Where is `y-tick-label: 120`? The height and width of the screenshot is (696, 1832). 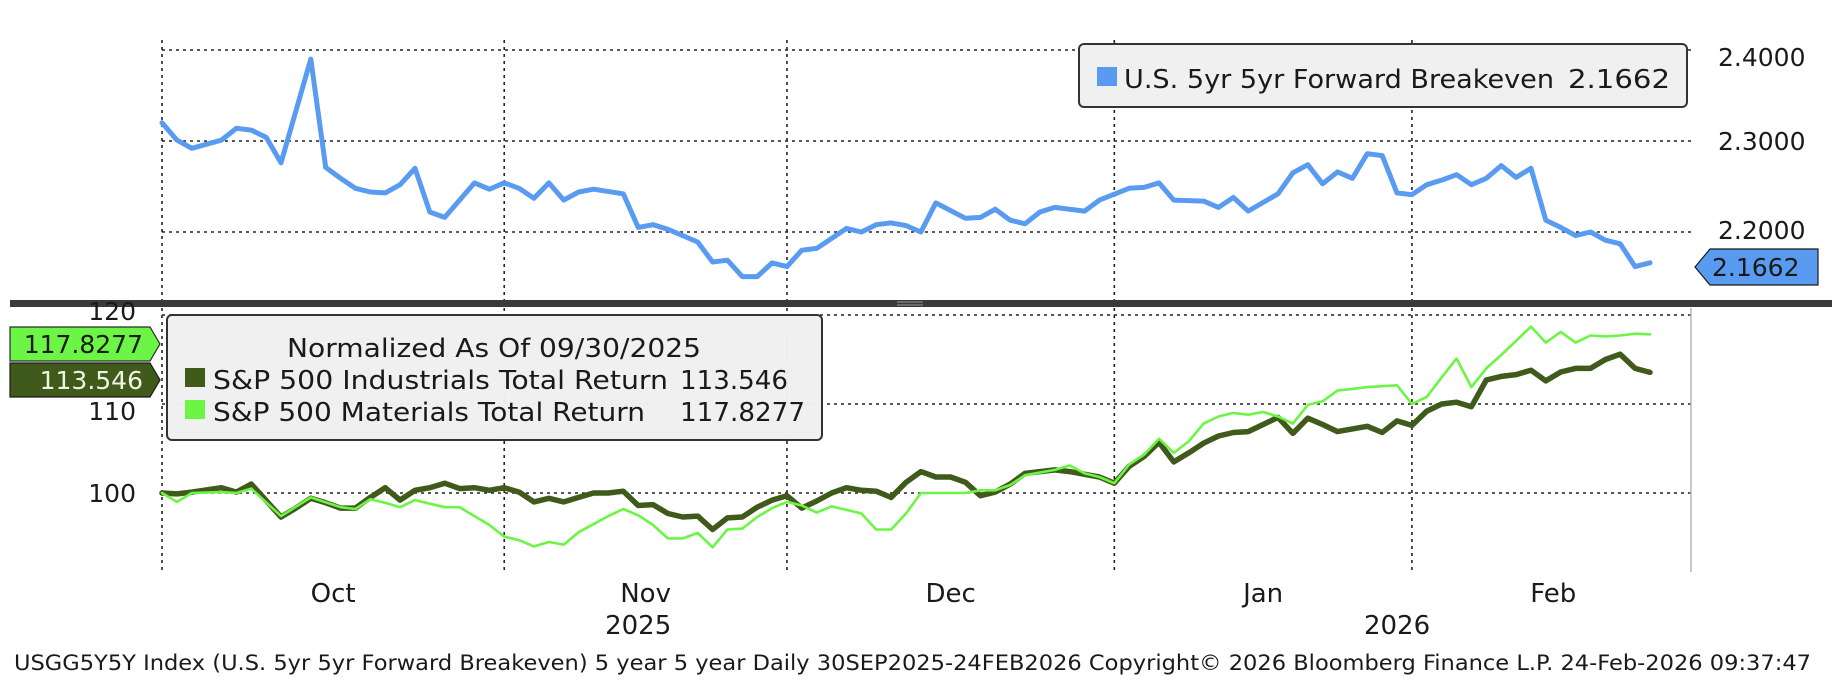
y-tick-label: 120 is located at coordinates (112, 311).